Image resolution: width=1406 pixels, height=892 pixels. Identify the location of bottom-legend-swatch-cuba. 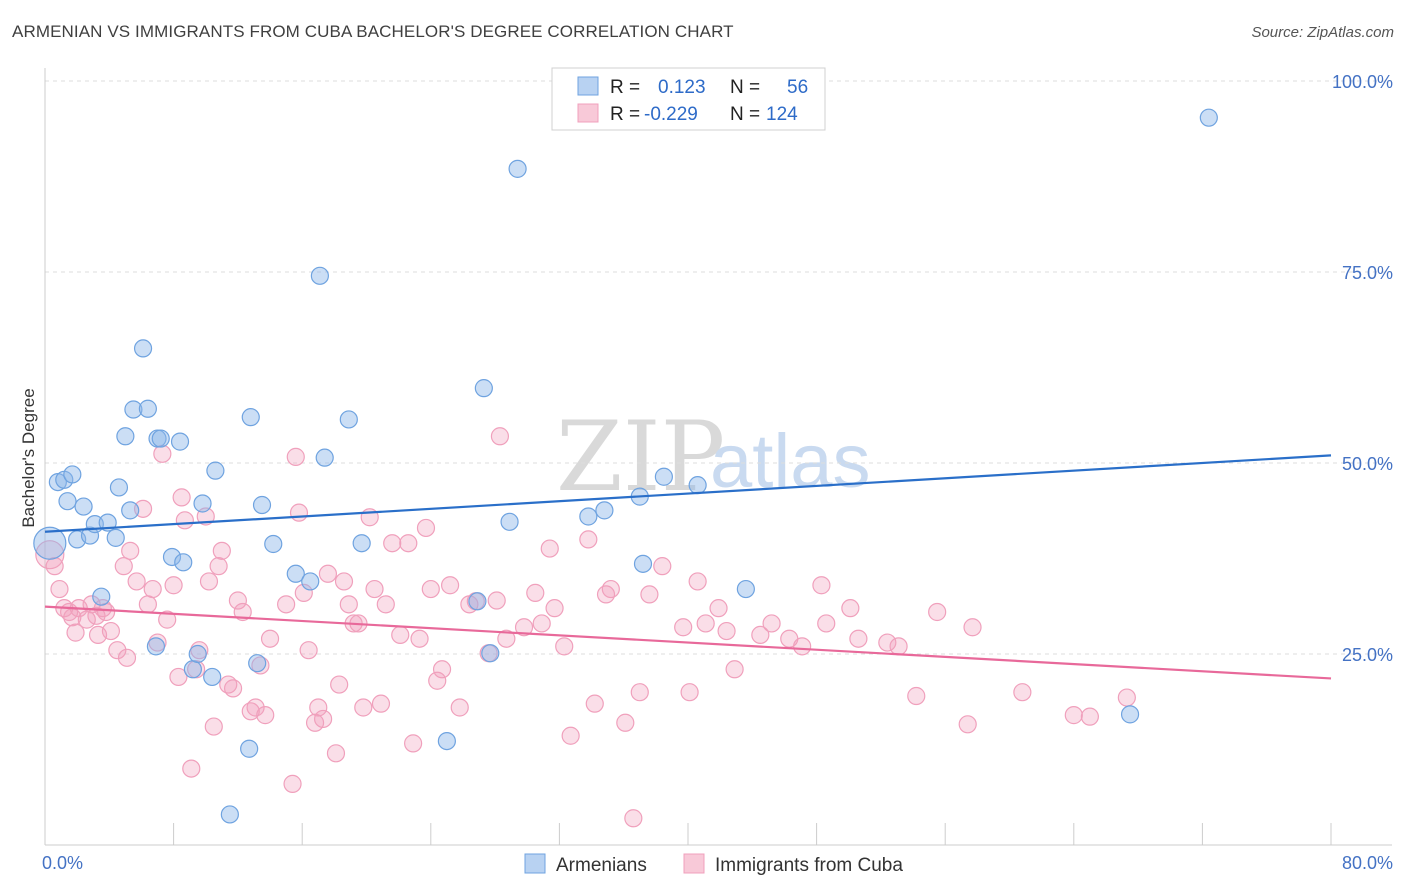
(694, 863).